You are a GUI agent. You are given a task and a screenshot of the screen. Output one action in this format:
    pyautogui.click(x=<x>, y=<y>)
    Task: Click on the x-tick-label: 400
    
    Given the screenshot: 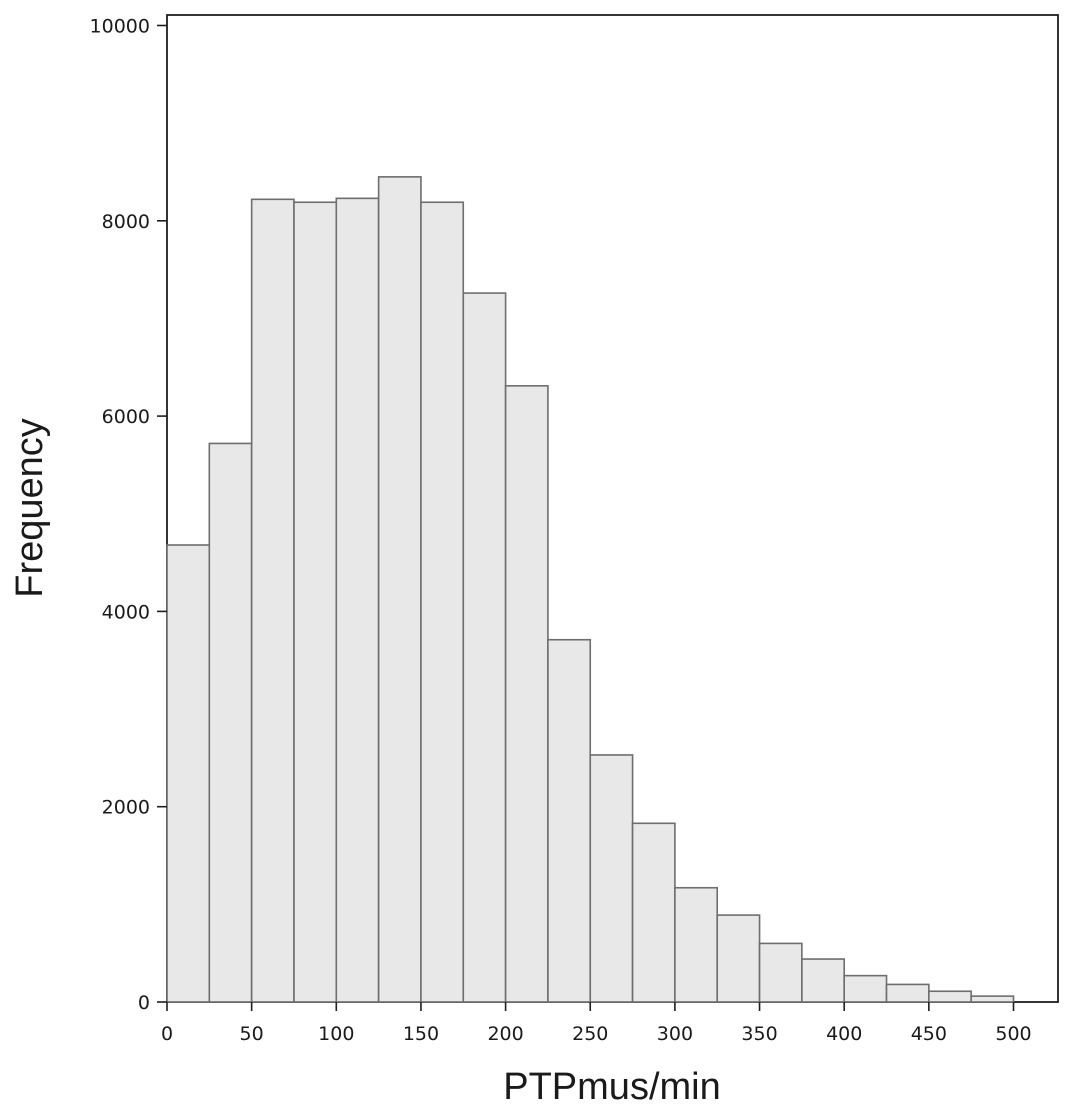 What is the action you would take?
    pyautogui.click(x=844, y=1034)
    